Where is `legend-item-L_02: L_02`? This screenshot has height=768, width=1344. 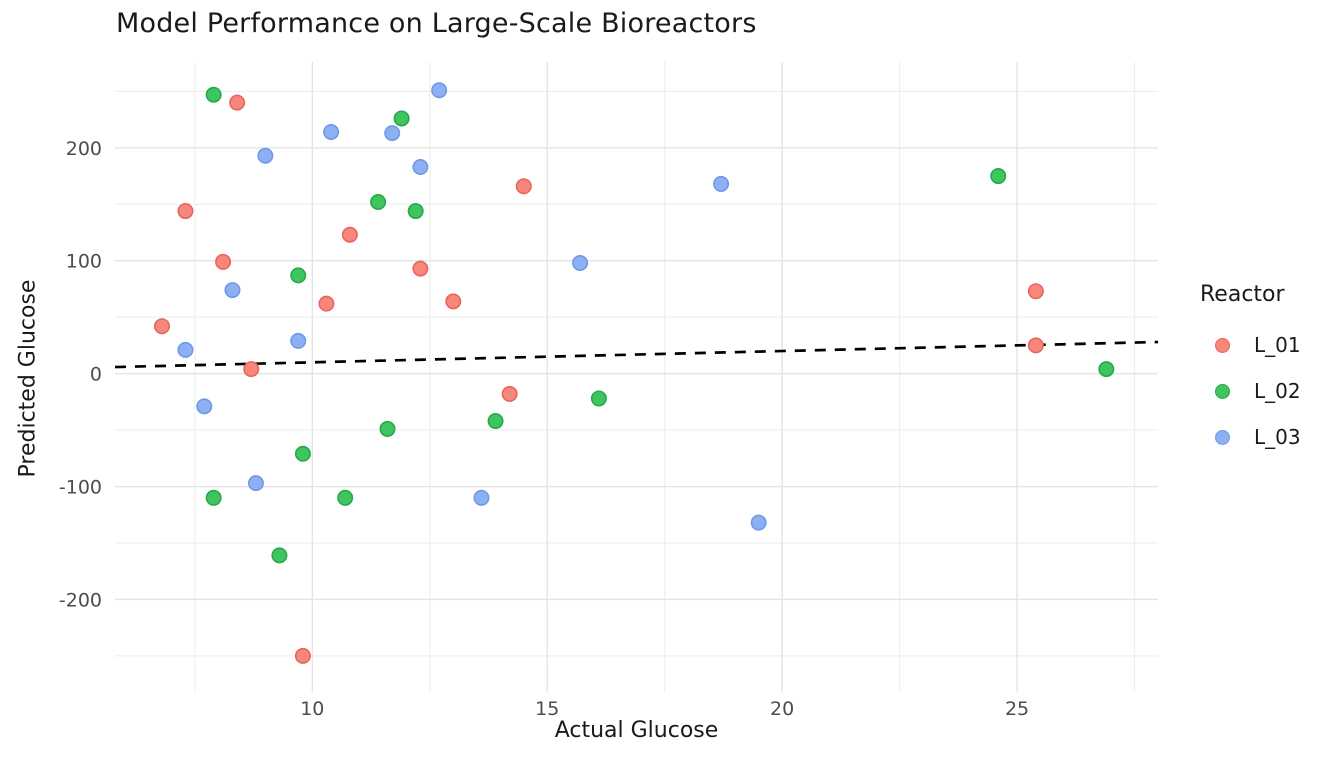
legend-item-L_02: L_02 is located at coordinates (1271, 391).